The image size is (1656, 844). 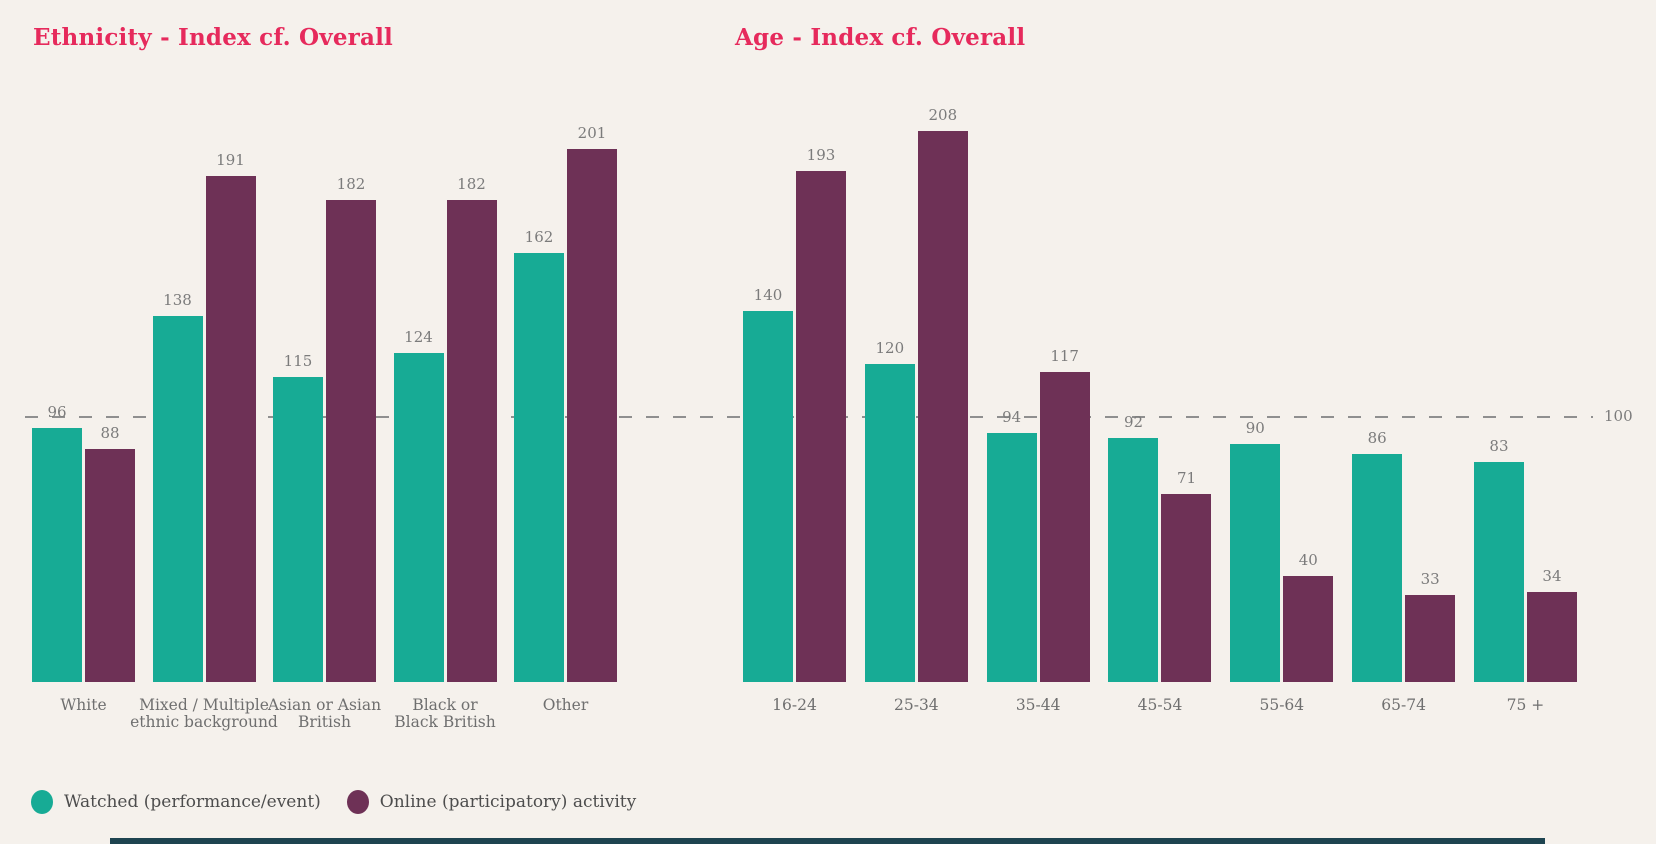 What do you see at coordinates (1160, 705) in the screenshot?
I see `category-label: 45-54` at bounding box center [1160, 705].